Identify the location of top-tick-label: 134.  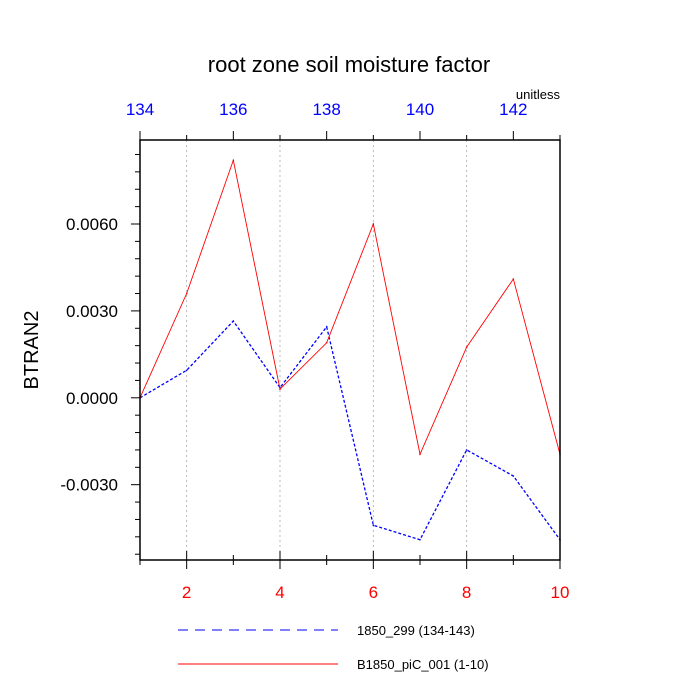
(140, 109).